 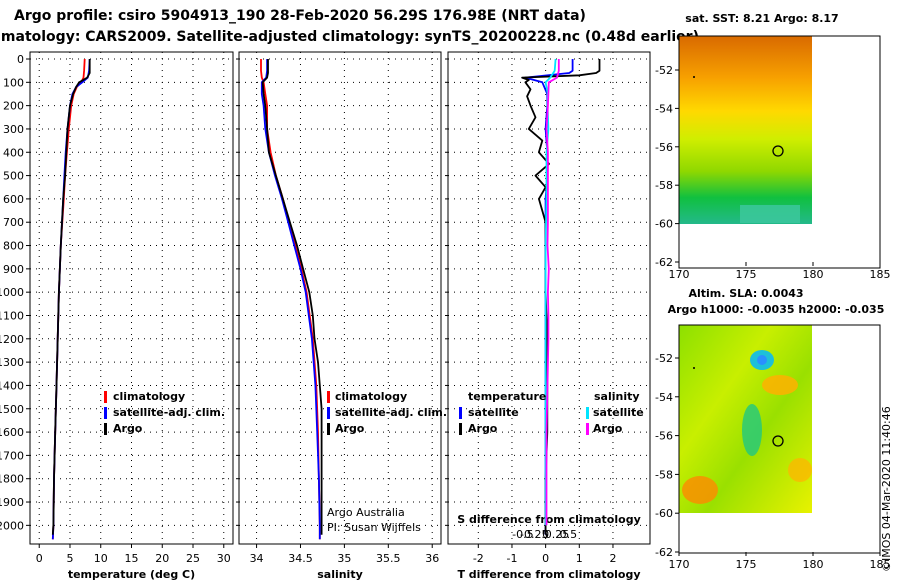 I want to click on depth-tick-label: 900, so click(x=13, y=269).